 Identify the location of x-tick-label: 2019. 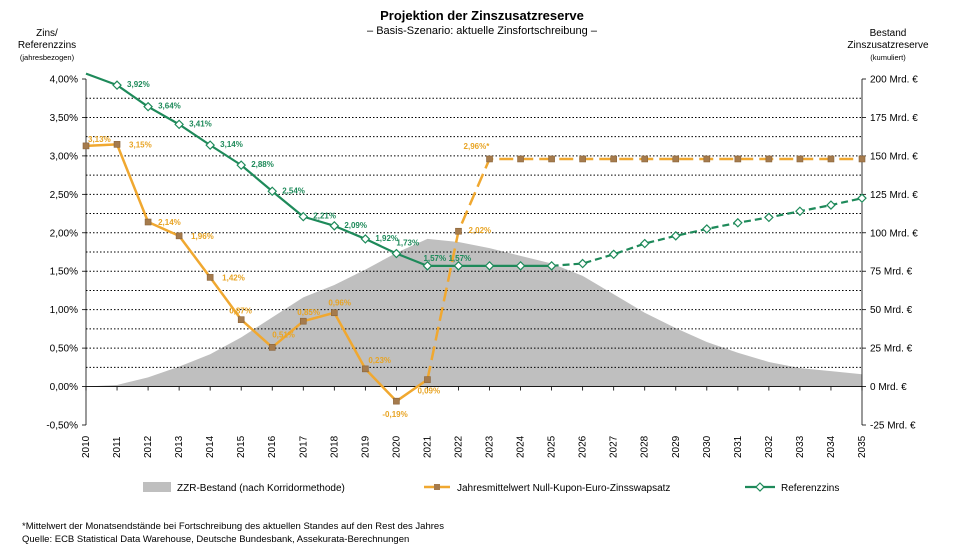
(365, 446).